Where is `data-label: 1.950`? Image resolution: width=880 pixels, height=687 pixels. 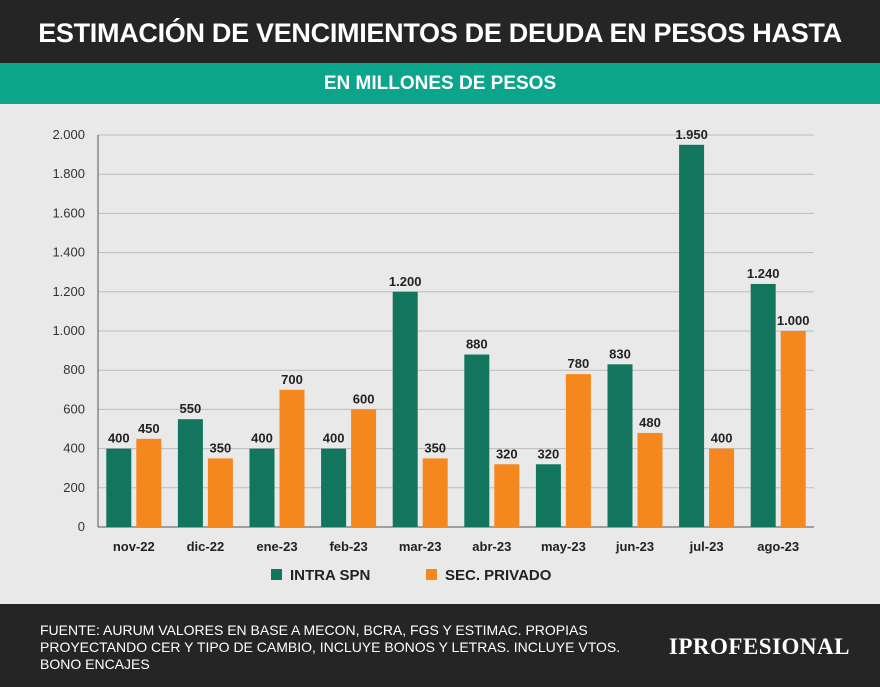 data-label: 1.950 is located at coordinates (691, 134).